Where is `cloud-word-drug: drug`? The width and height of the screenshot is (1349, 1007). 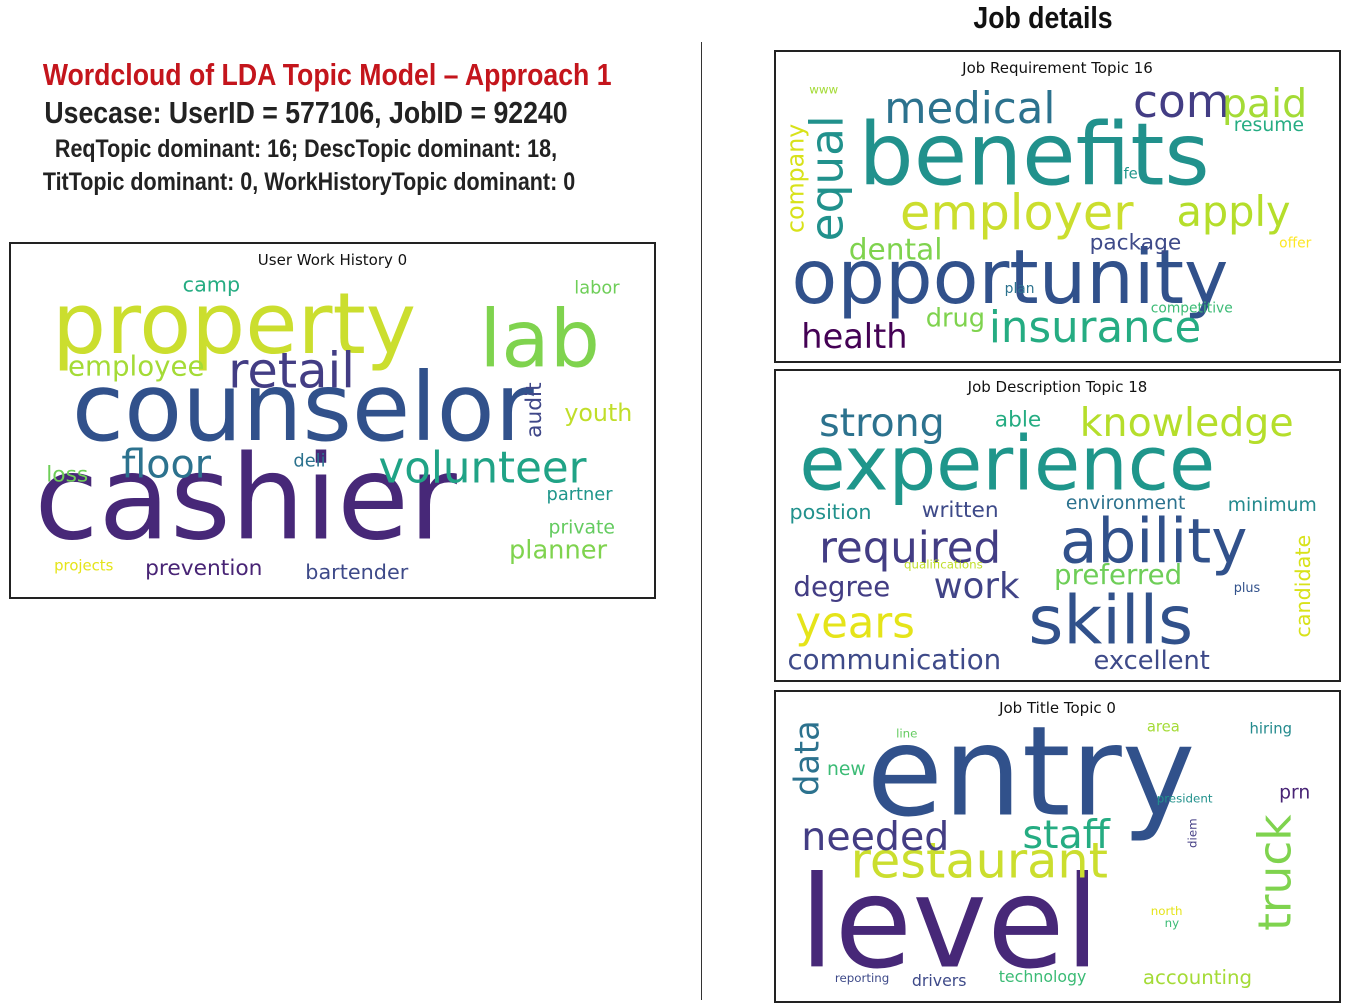
cloud-word-drug: drug is located at coordinates (955, 318).